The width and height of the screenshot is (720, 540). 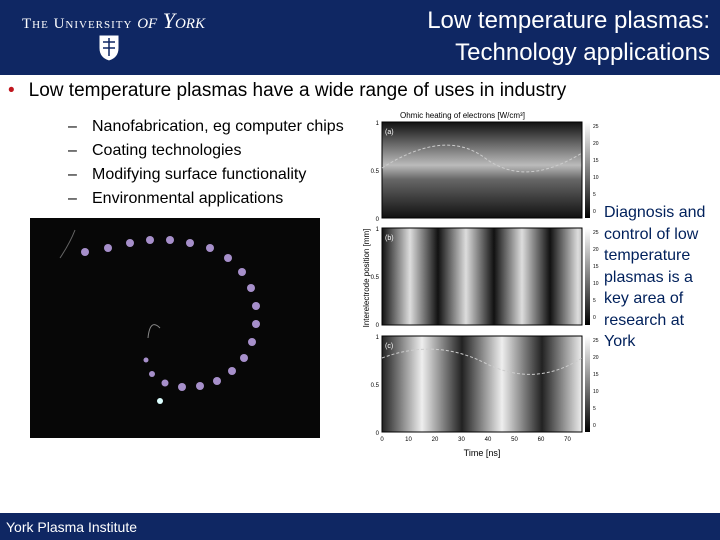 I want to click on sub-bullet-text: Environmental applications, so click(x=188, y=198).